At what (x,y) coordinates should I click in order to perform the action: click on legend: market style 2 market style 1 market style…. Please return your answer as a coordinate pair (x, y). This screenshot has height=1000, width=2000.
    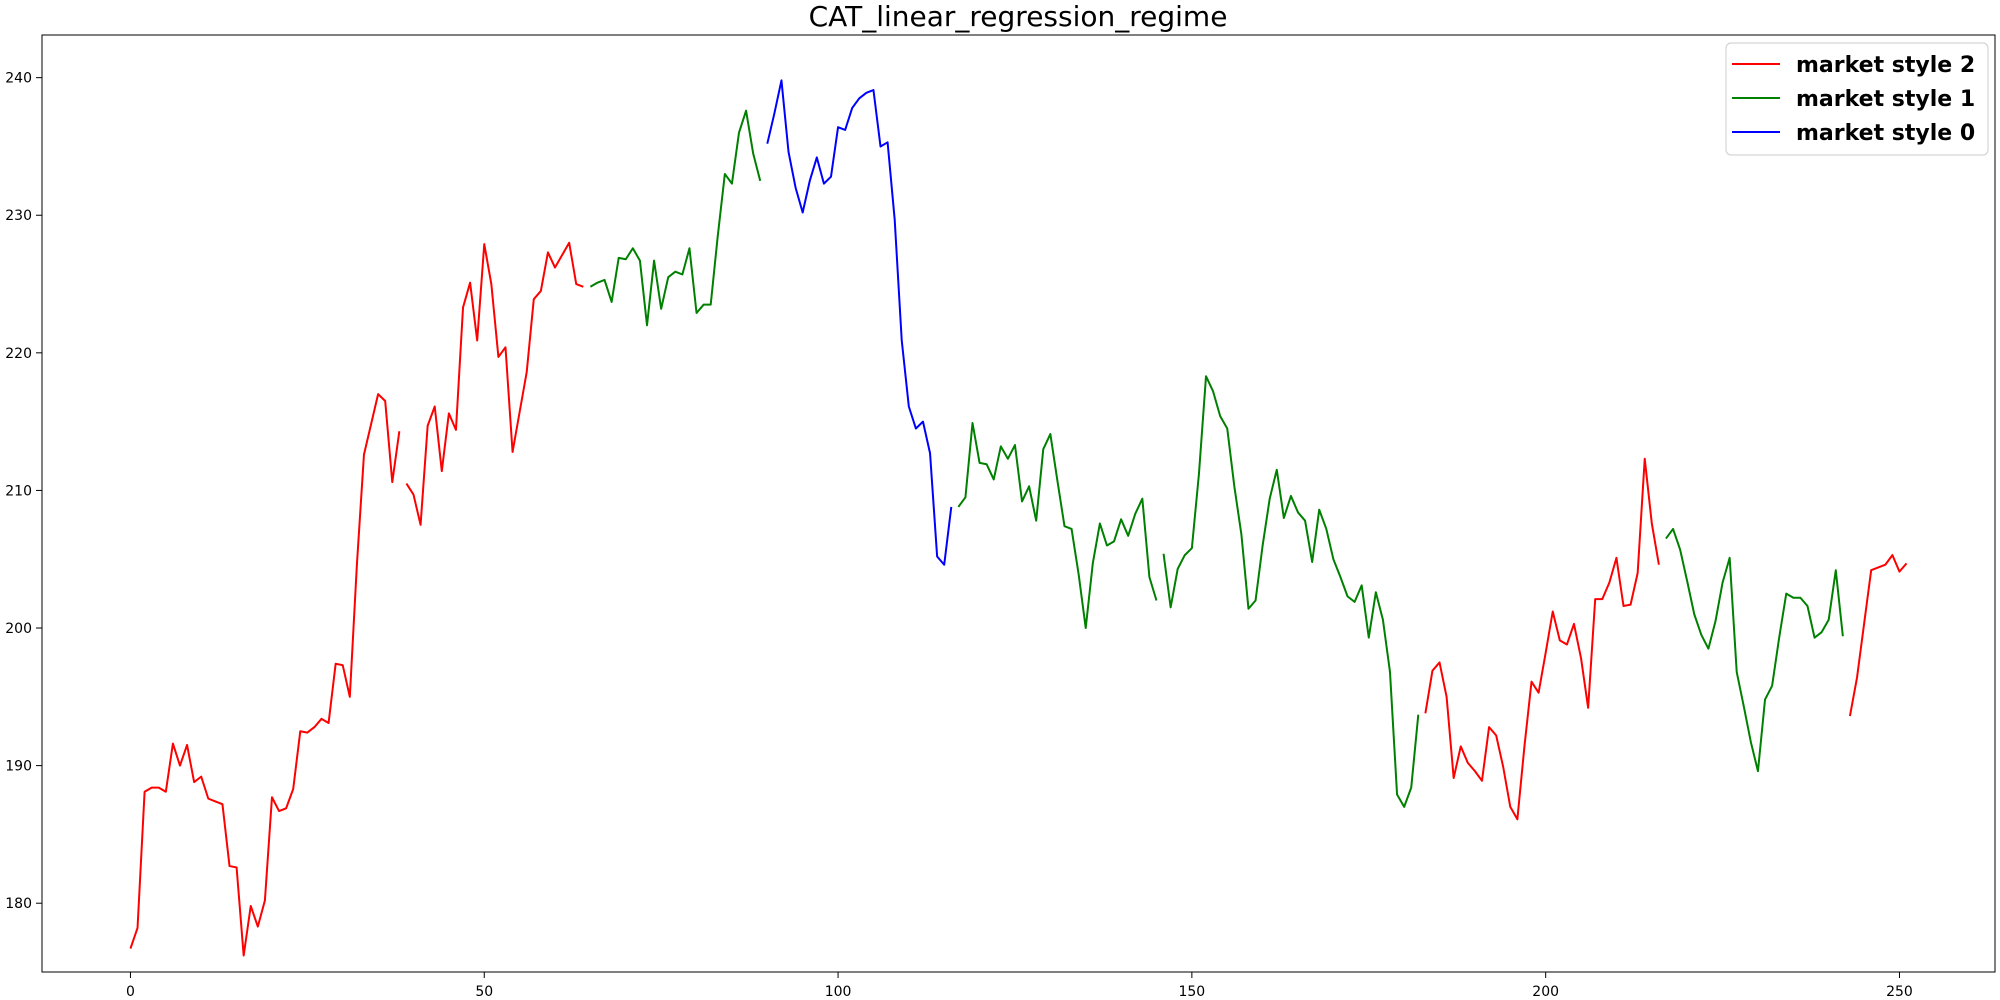
    Looking at the image, I should click on (1857, 99).